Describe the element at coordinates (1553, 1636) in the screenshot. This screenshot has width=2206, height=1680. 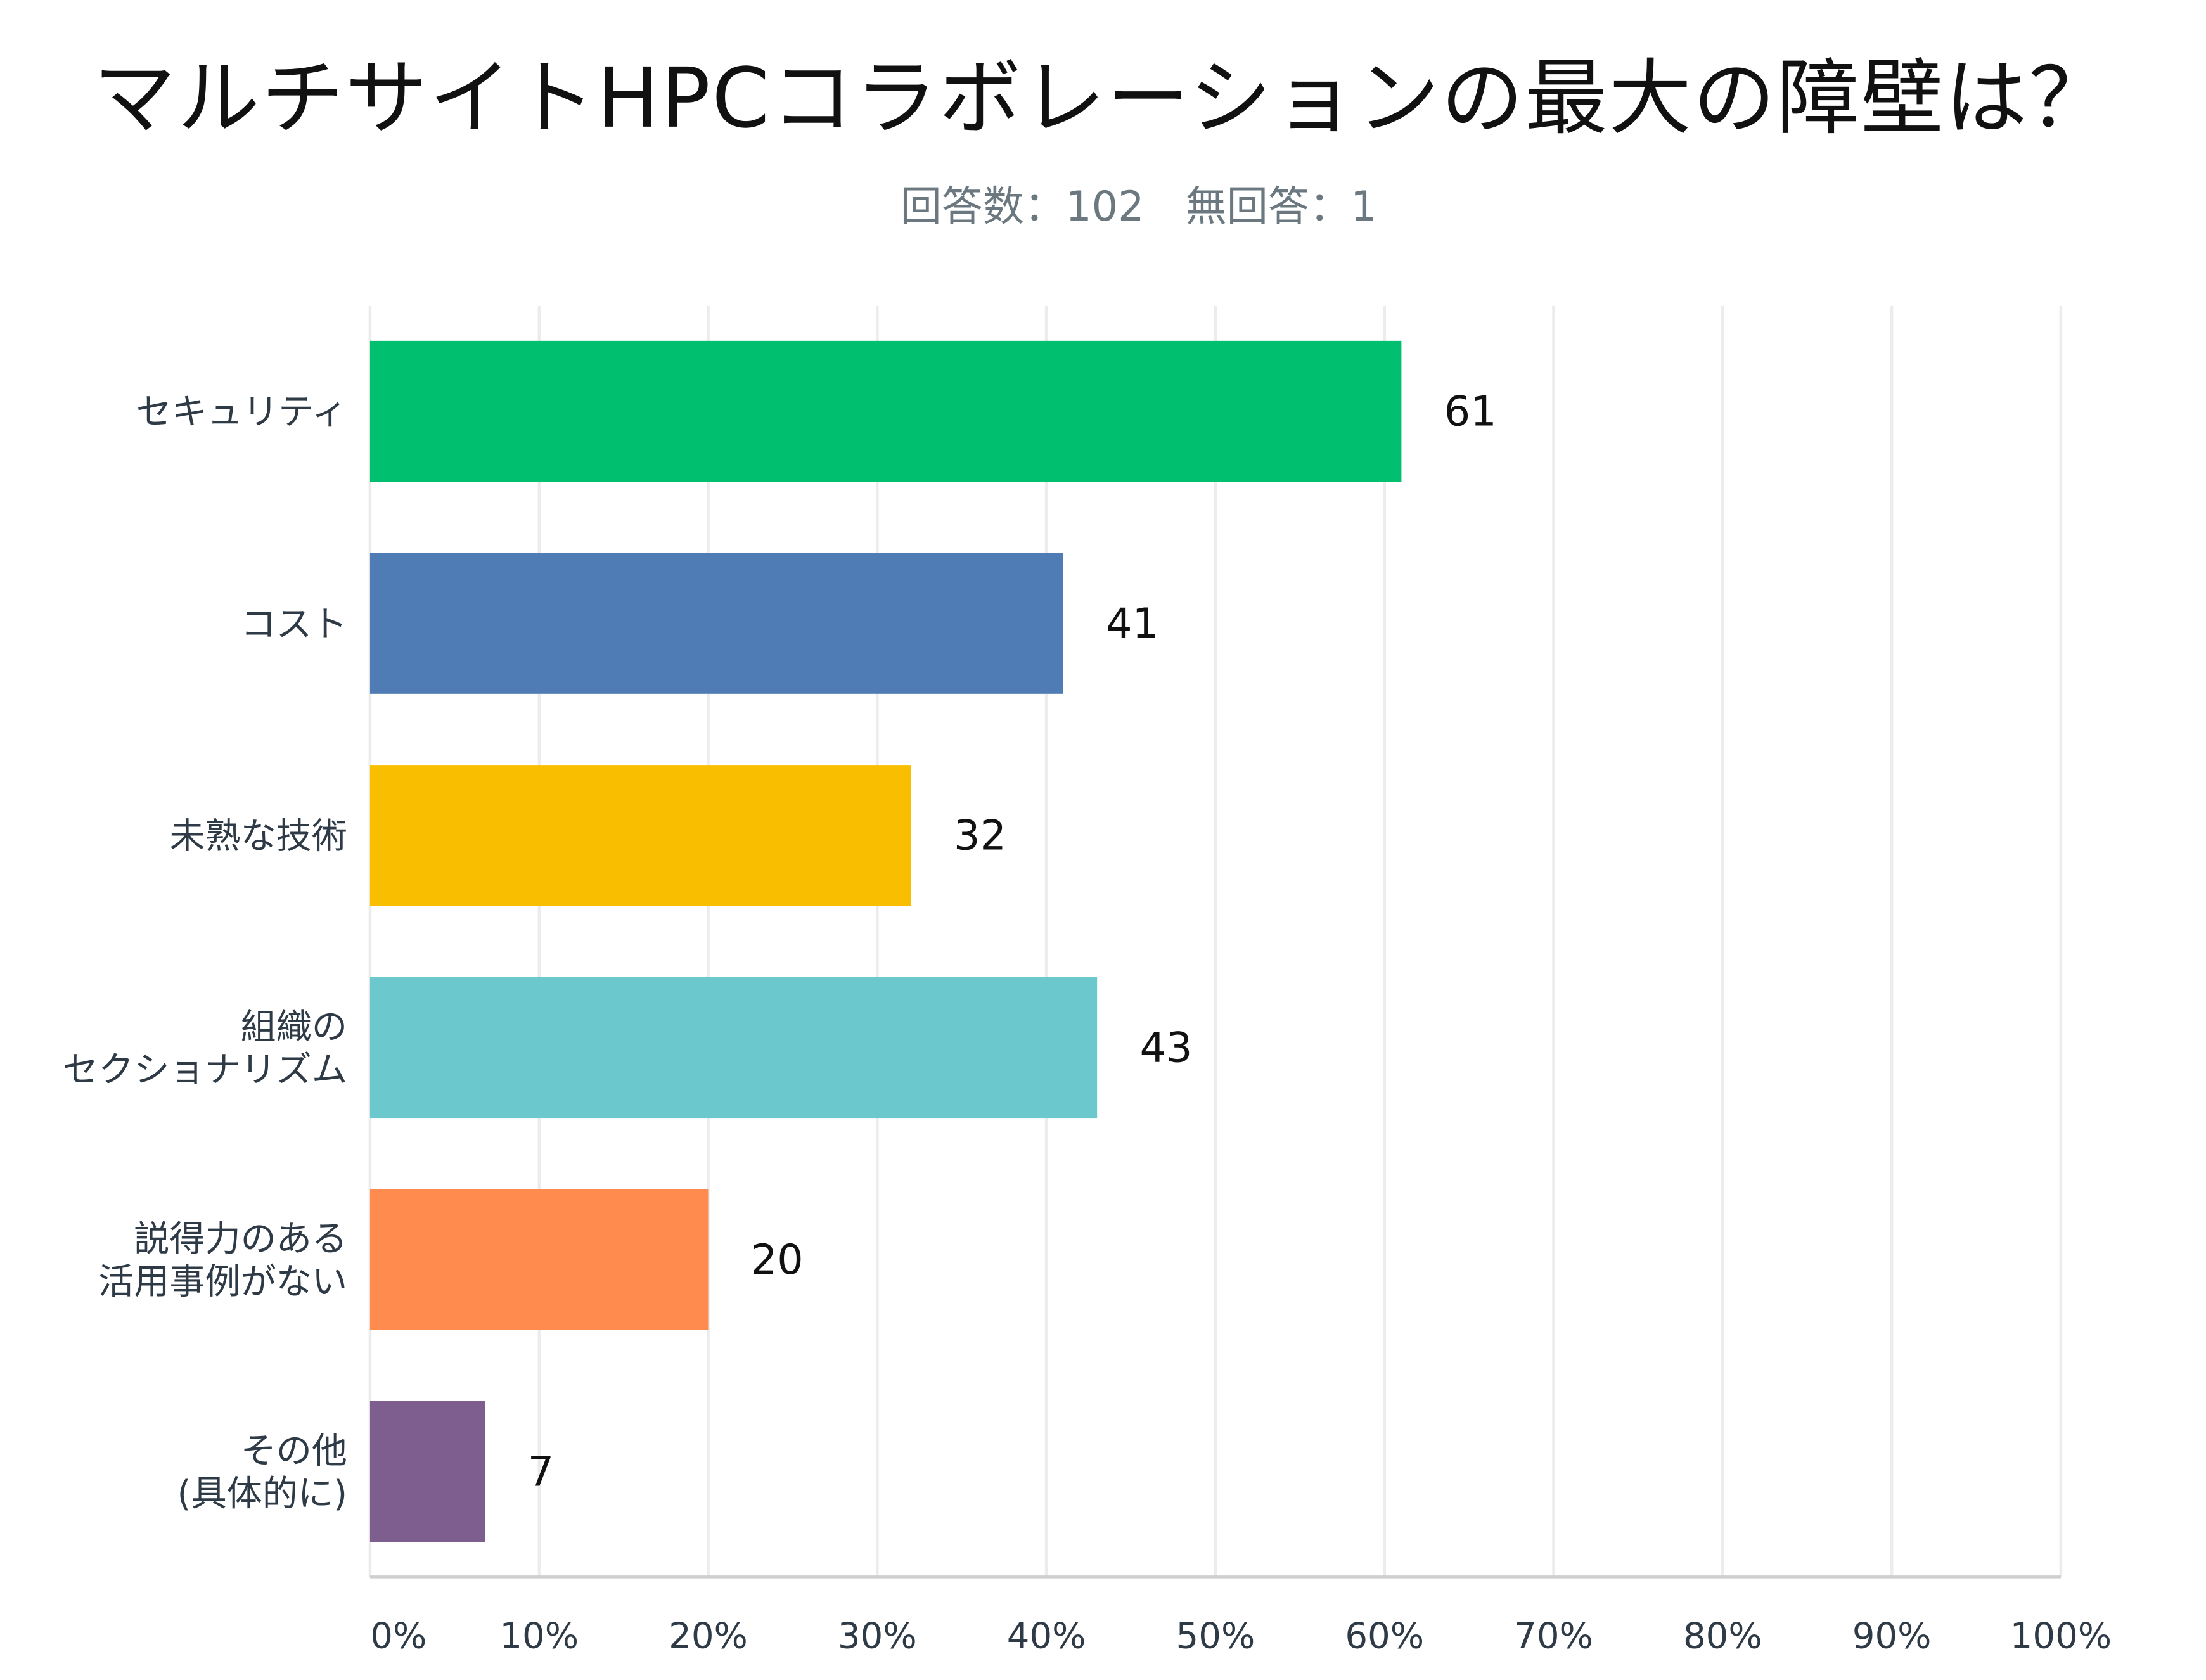
I see `x-tick-label: 70%` at that location.